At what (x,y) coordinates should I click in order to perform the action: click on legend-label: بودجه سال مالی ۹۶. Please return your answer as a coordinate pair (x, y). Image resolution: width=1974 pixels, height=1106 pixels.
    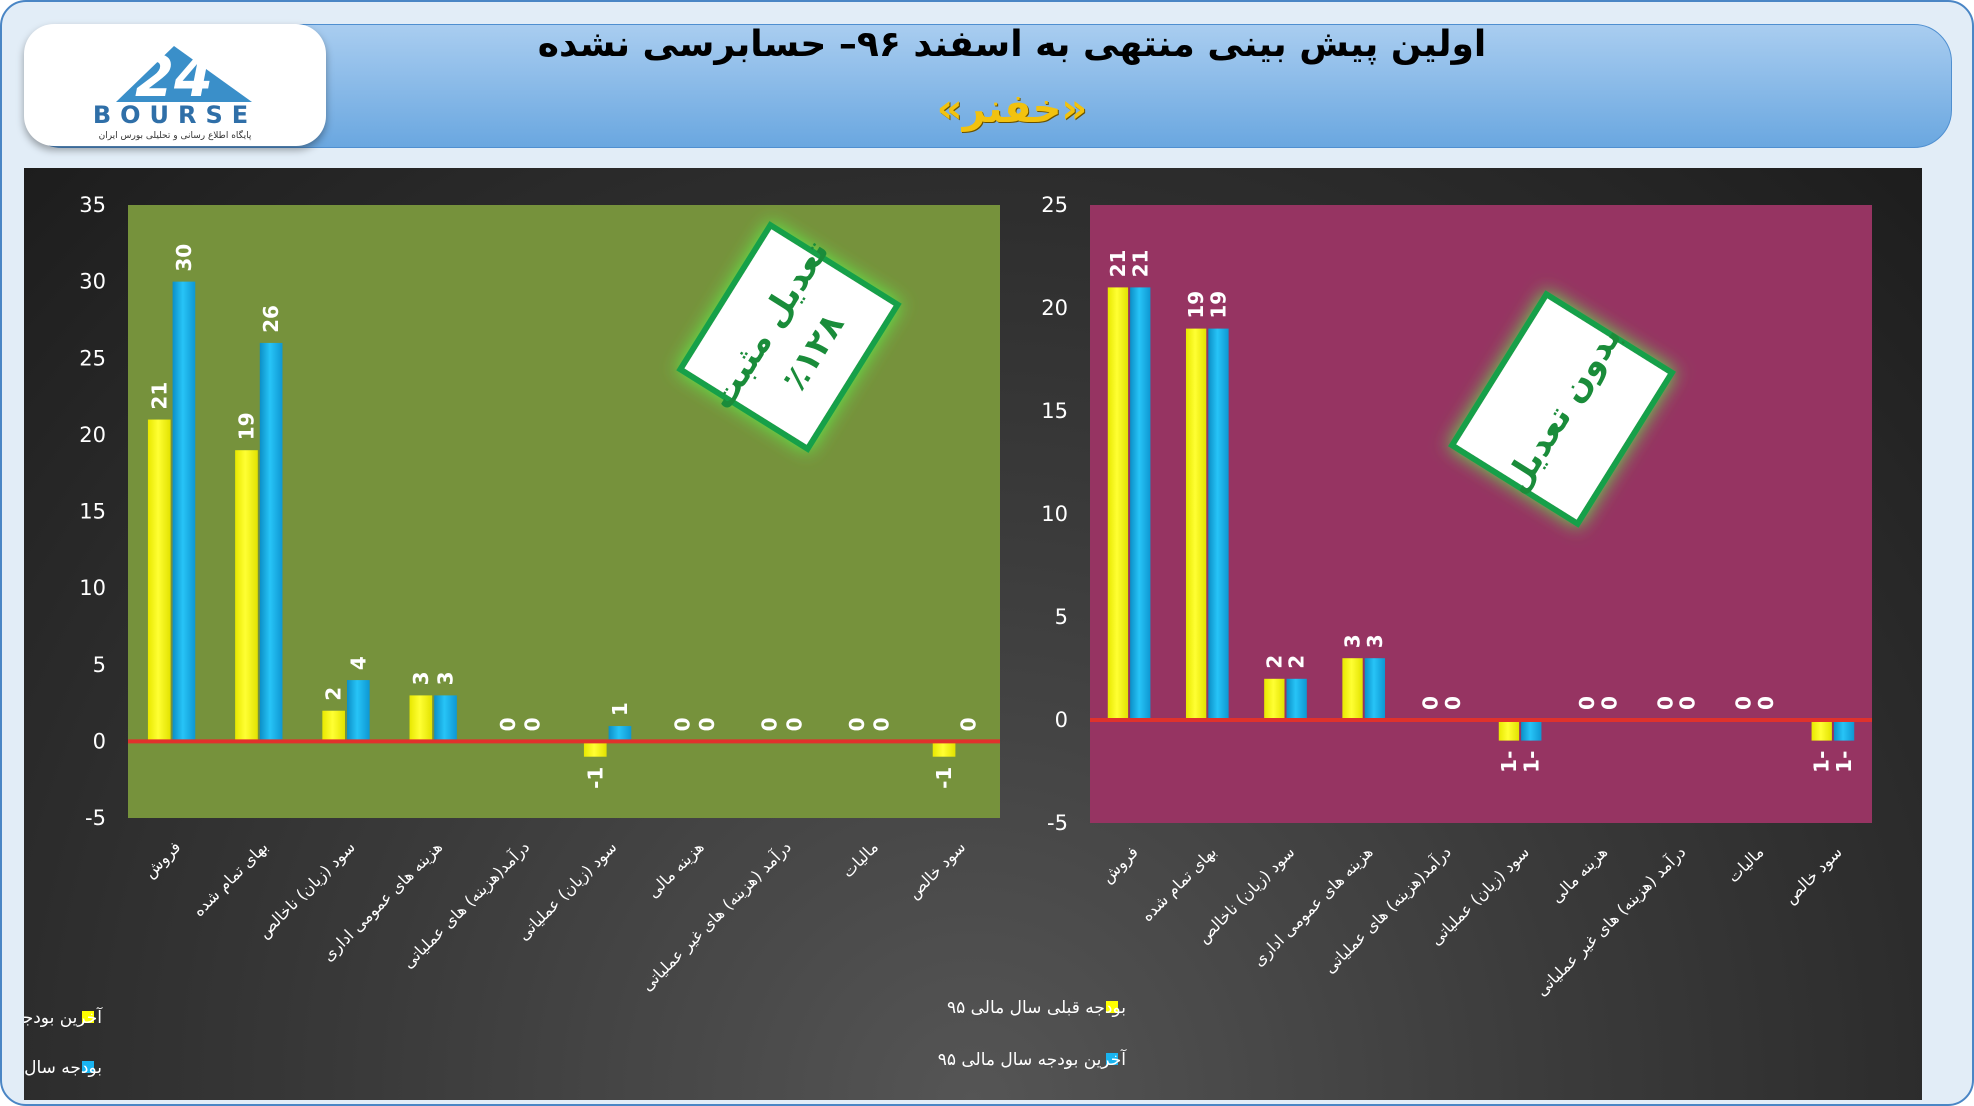
    Looking at the image, I should click on (63, 1068).